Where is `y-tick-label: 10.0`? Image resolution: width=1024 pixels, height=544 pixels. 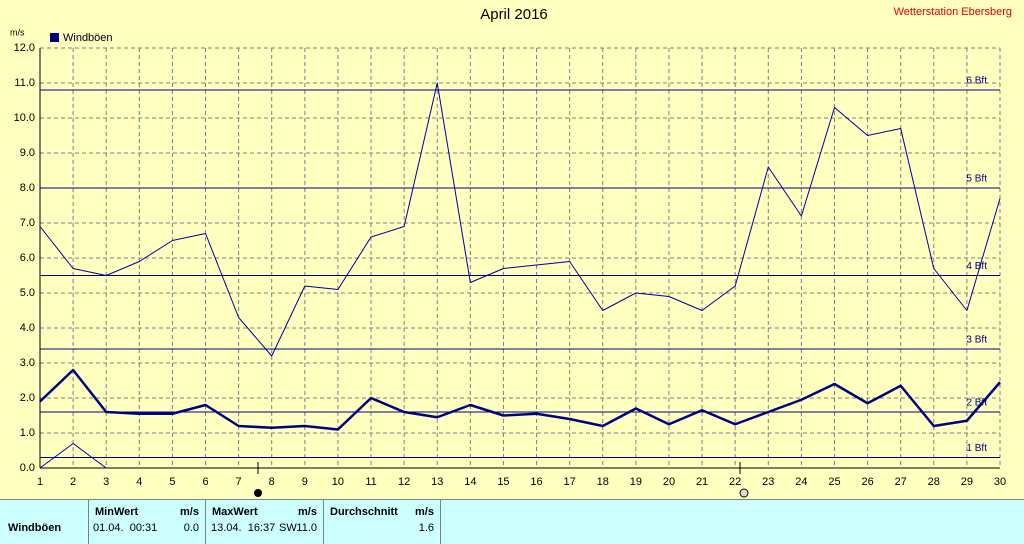
y-tick-label: 10.0 is located at coordinates (24, 118).